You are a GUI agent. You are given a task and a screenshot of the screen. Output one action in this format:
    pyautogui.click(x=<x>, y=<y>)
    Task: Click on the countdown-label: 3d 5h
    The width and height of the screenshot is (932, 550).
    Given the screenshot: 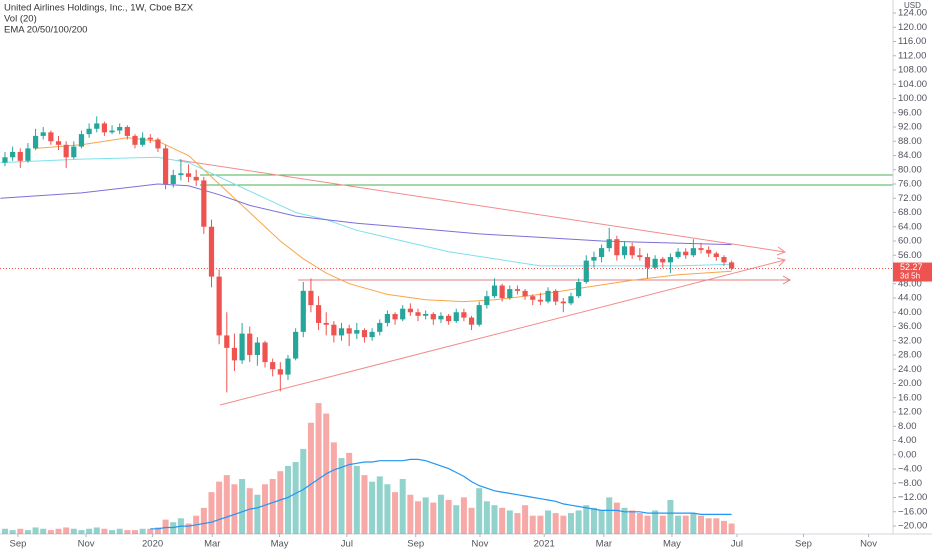 What is the action you would take?
    pyautogui.click(x=910, y=276)
    